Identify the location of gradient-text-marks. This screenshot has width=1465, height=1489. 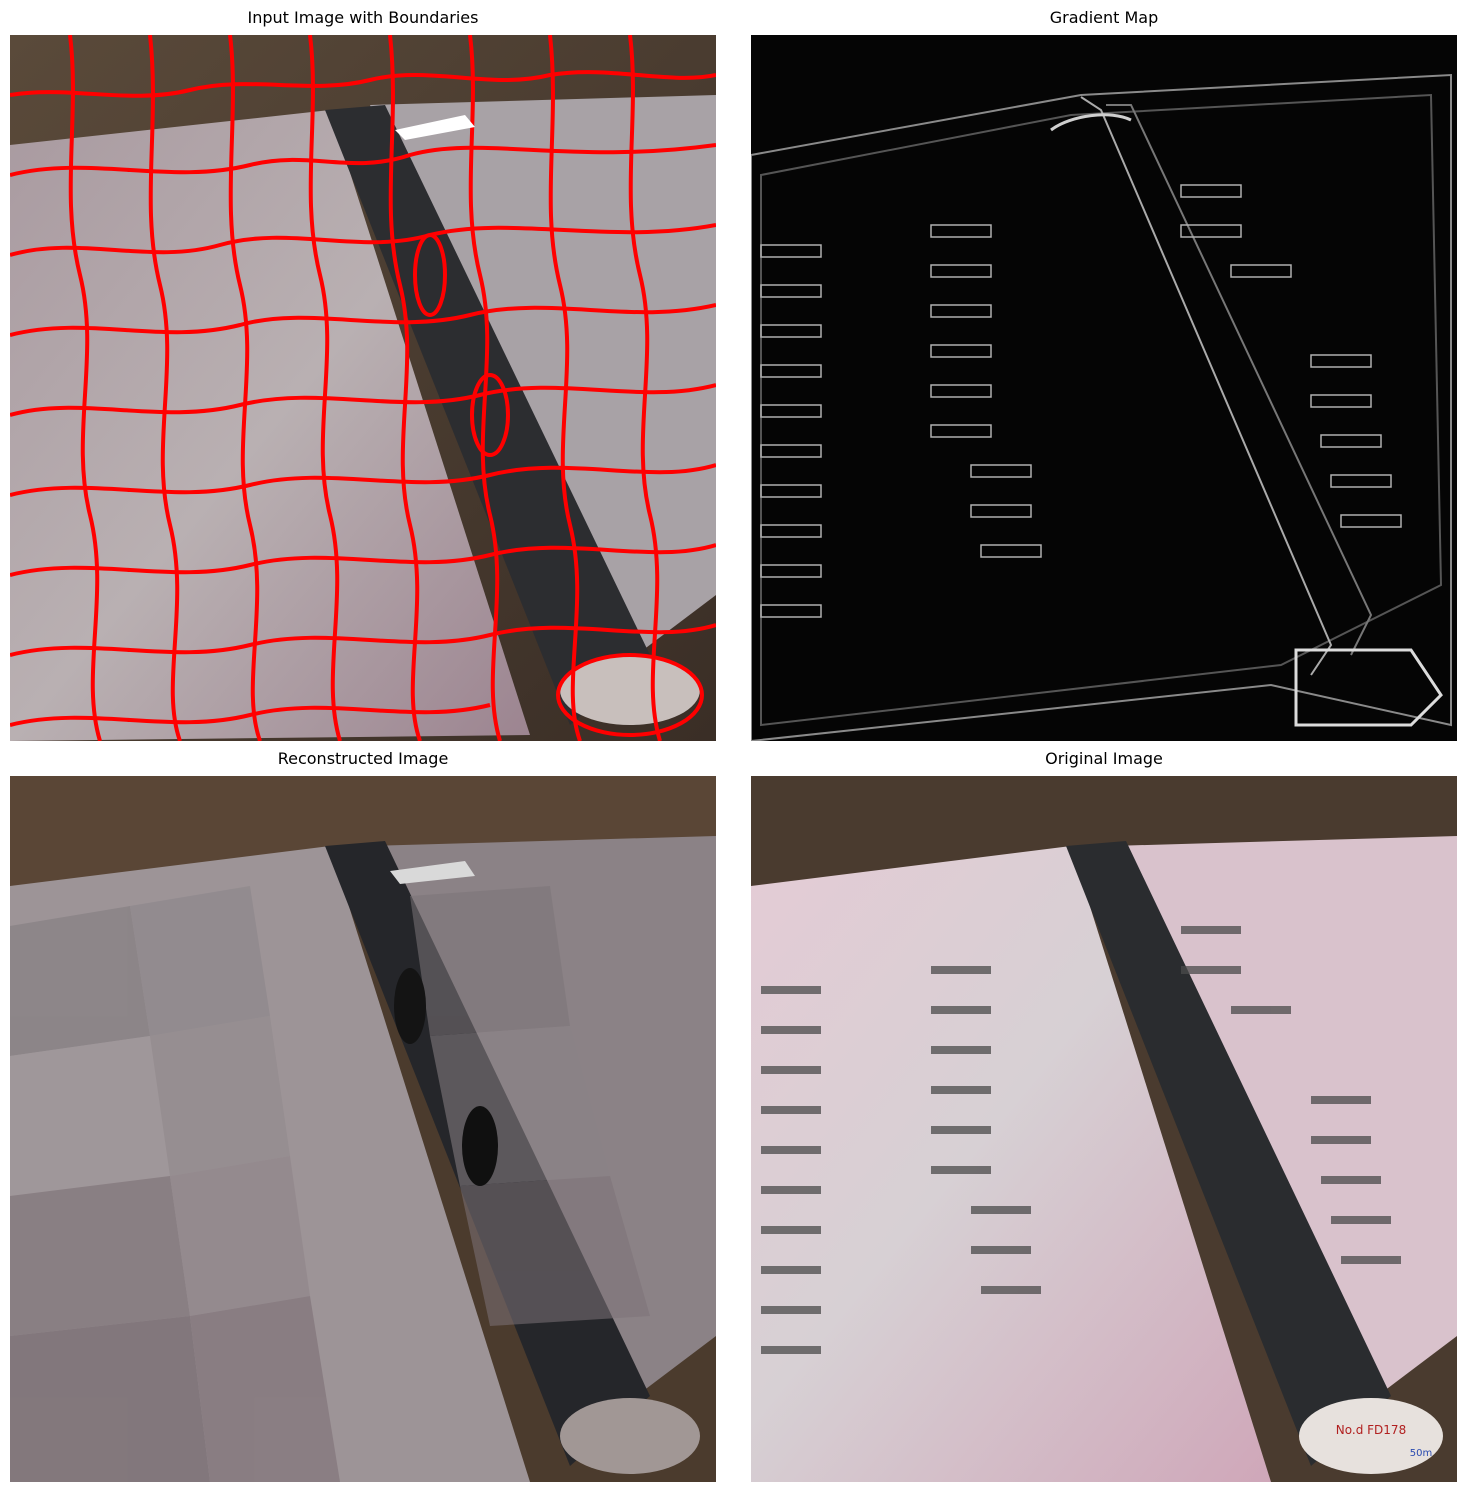
(1081, 401).